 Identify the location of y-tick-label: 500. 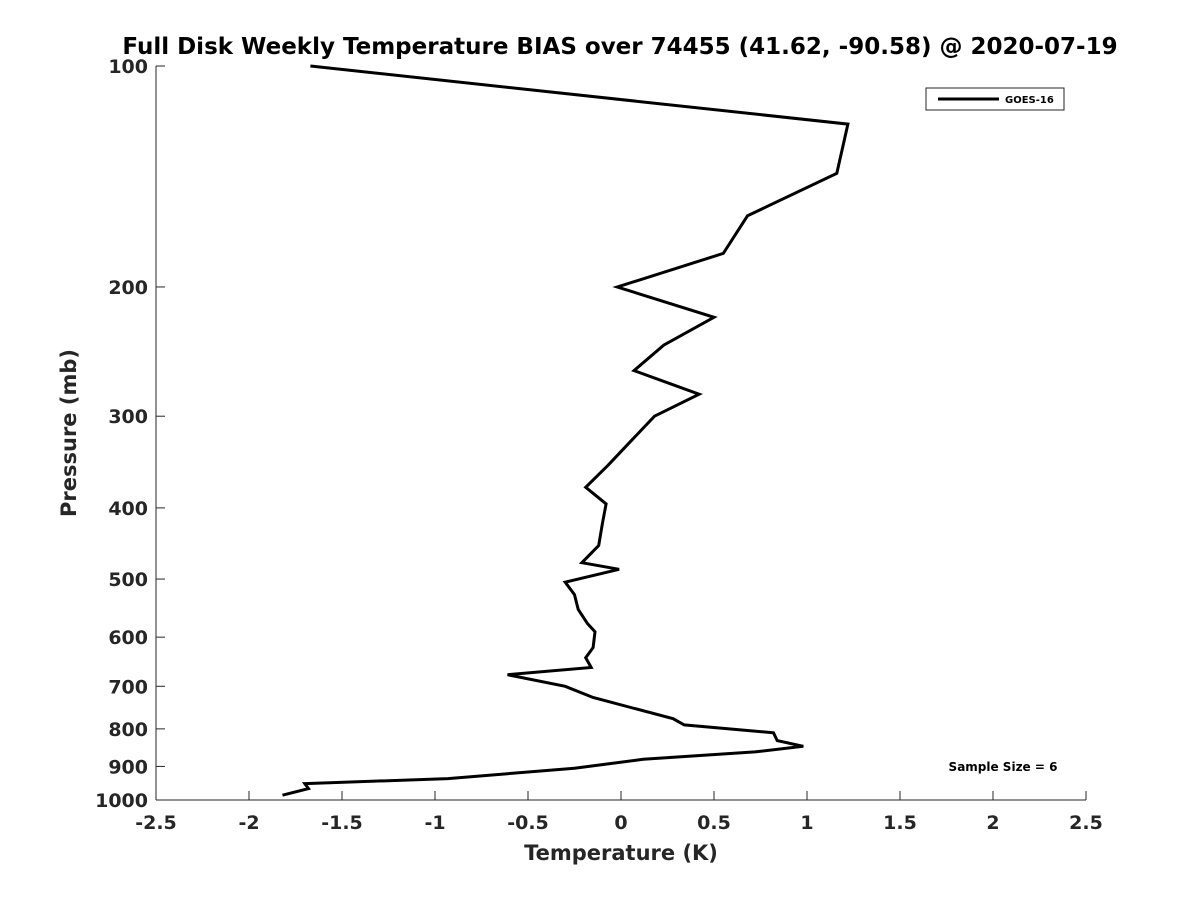
(128, 580).